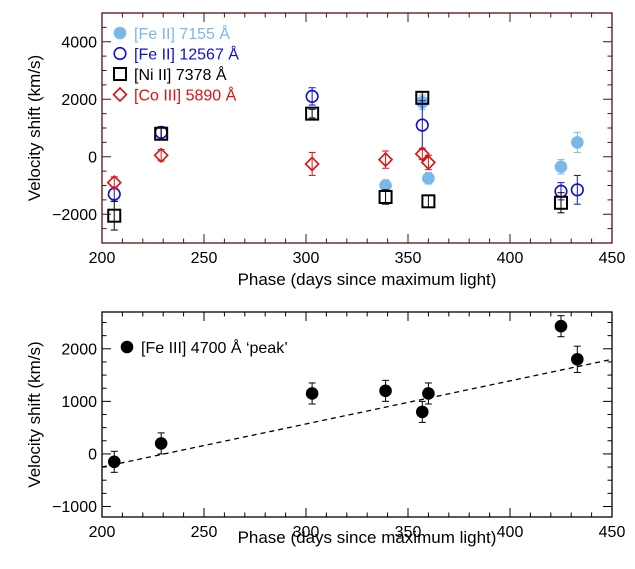 The image size is (635, 569). I want to click on legend-label: [Fe II] 7155 Å, so click(182, 33).